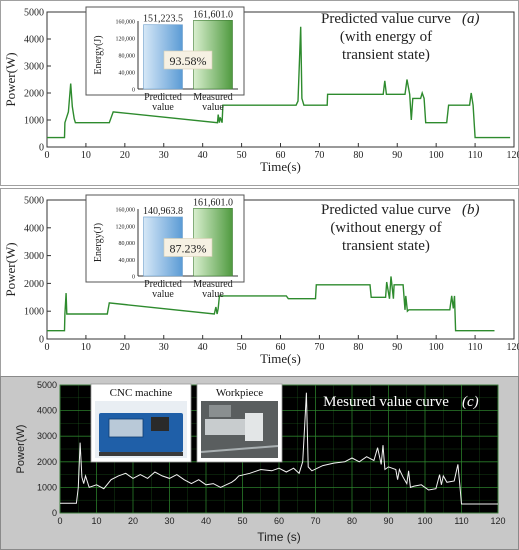  I want to click on cnc-machine-photo: CNC machine, so click(141, 423).